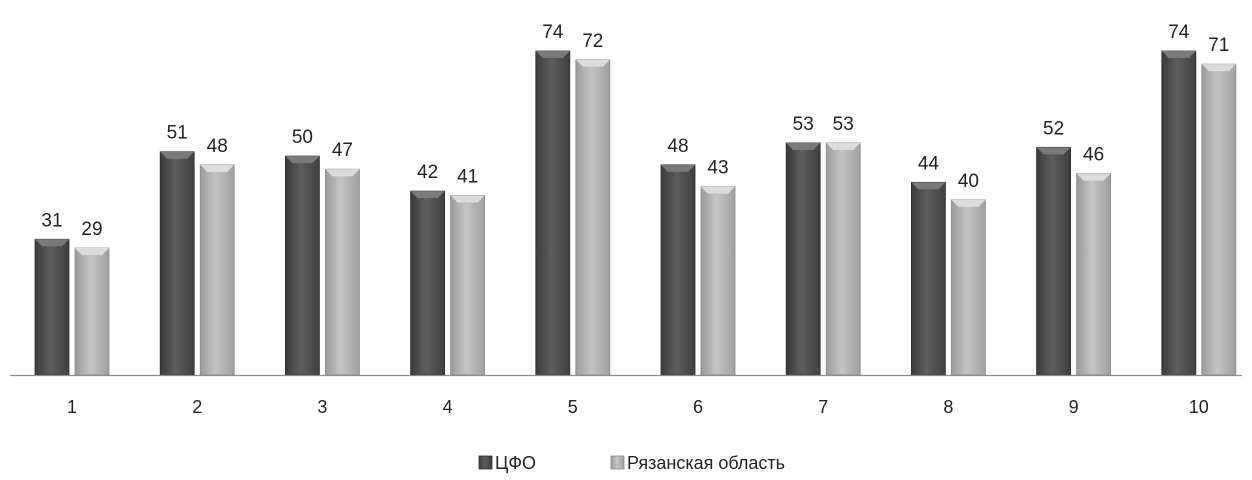 This screenshot has width=1252, height=480. Describe the element at coordinates (929, 163) in the screenshot. I see `data-label-cfo-8: 44` at that location.